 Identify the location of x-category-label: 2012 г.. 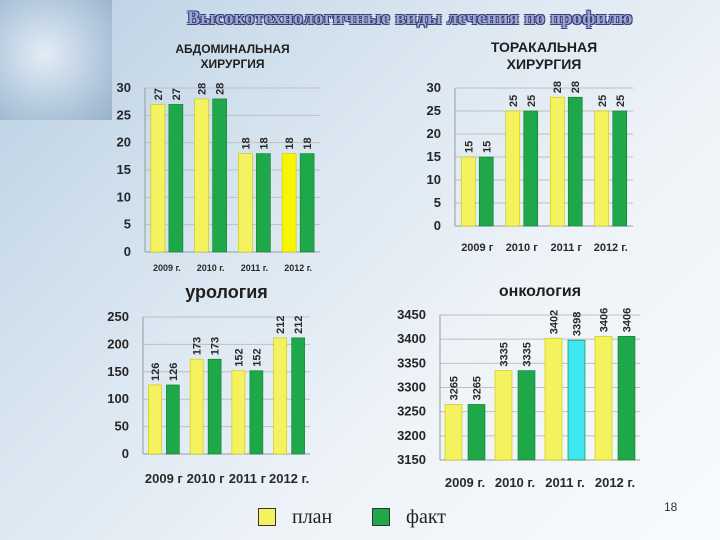
(615, 482).